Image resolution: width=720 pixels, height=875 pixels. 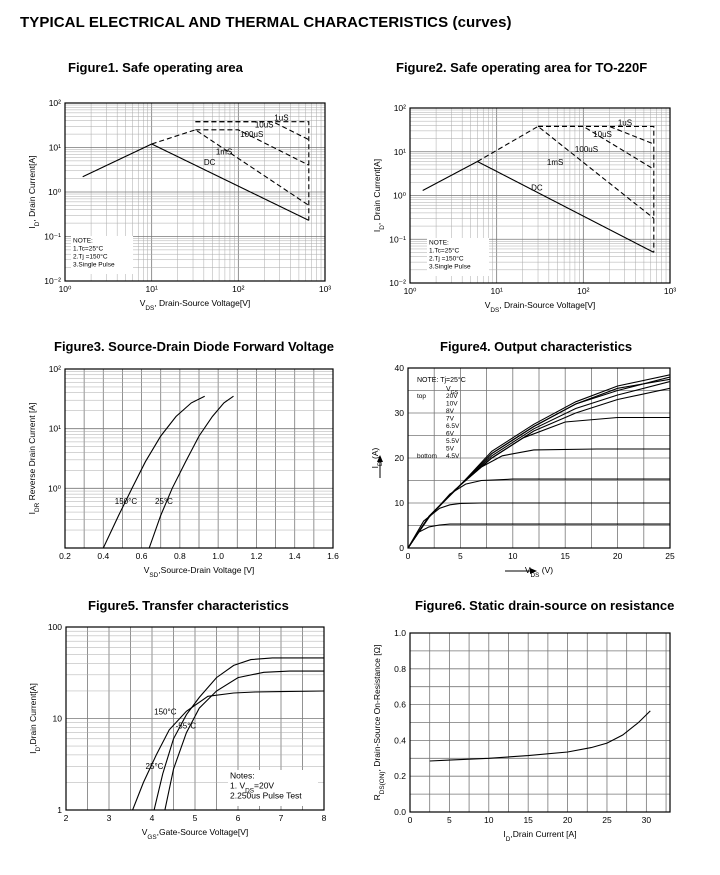 I want to click on series-line--55C, so click(x=244, y=740).